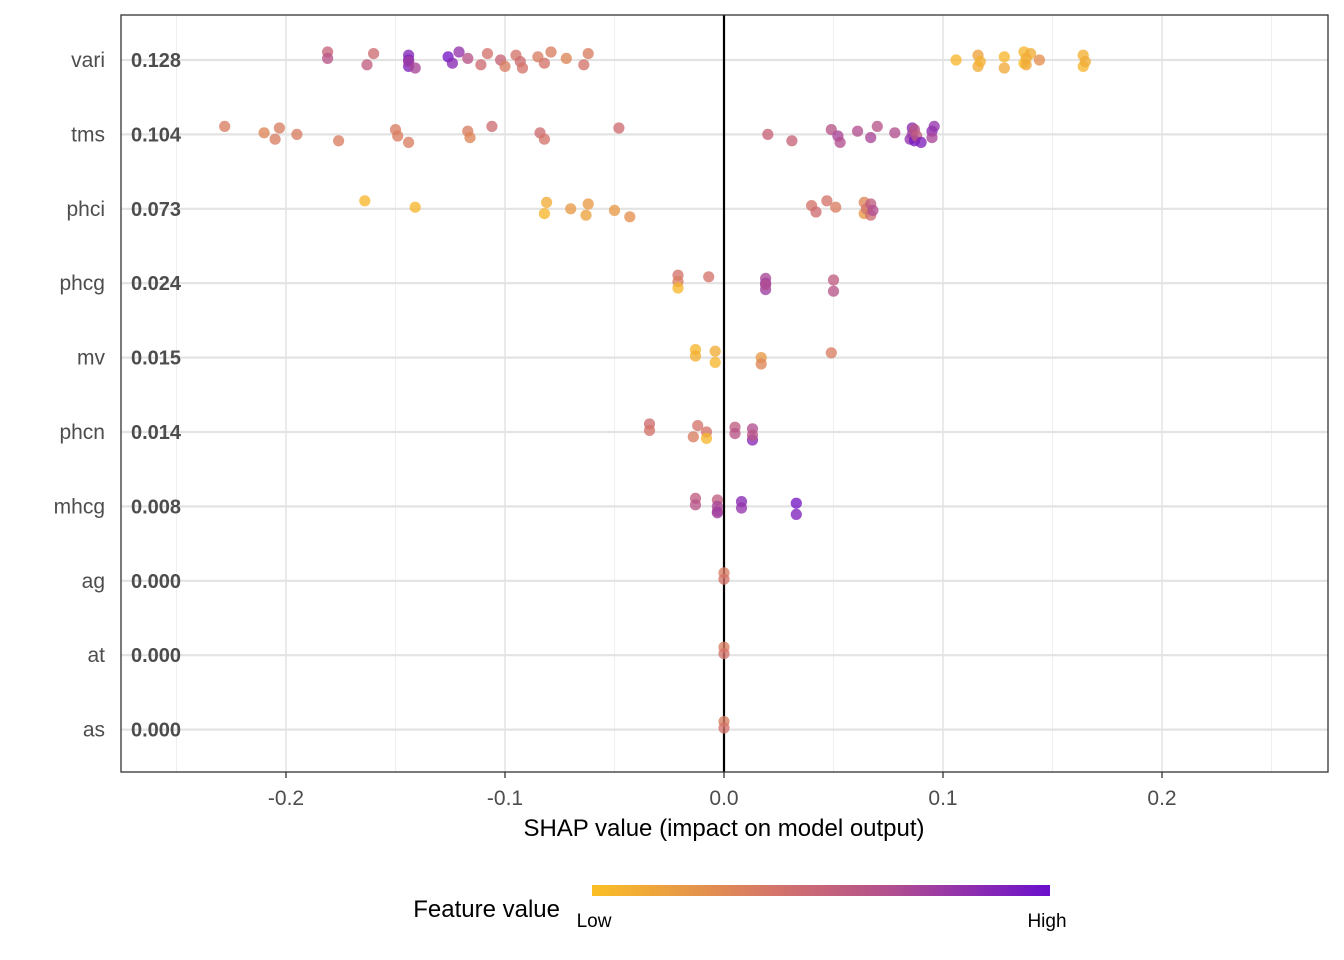  I want to click on feature-label-vari: vari, so click(88, 60).